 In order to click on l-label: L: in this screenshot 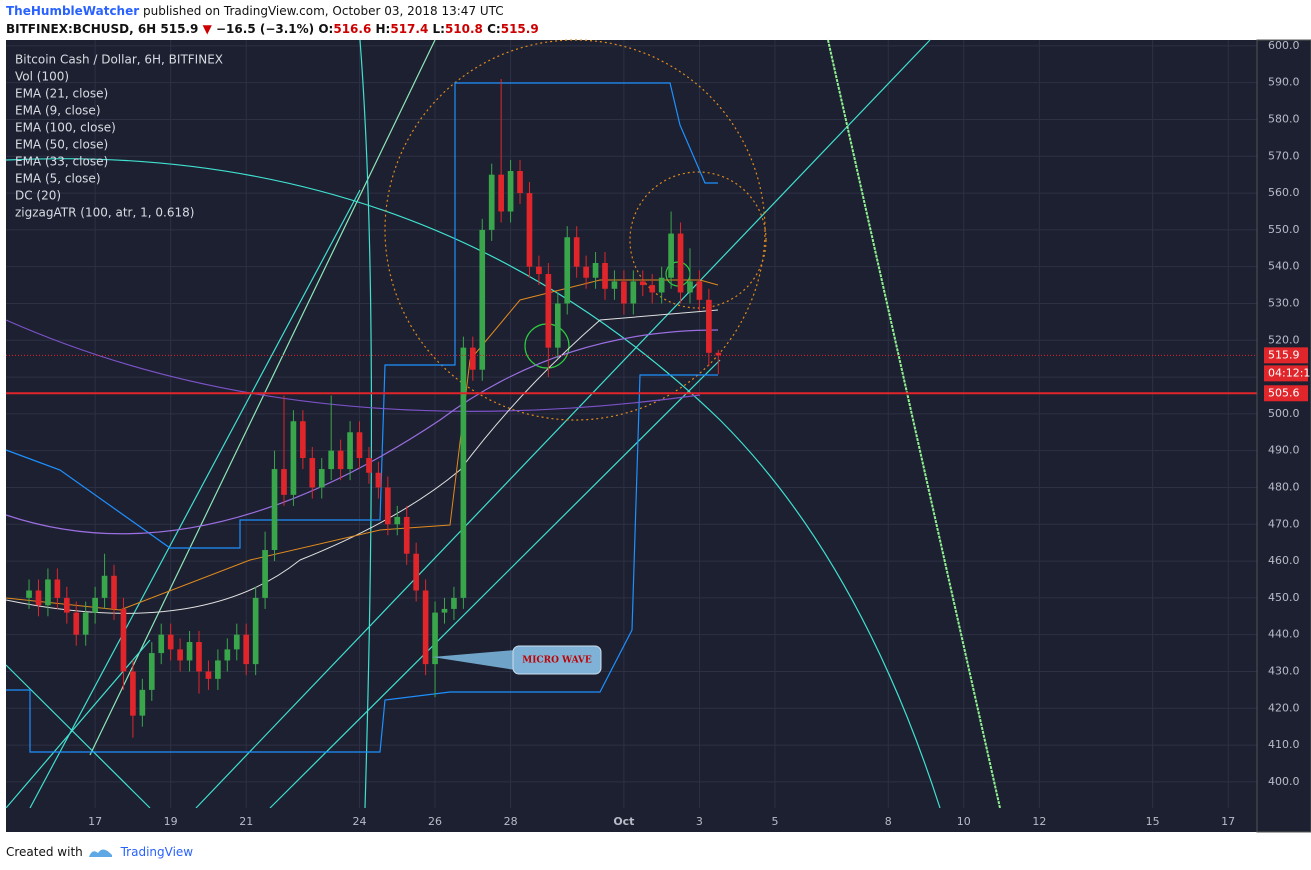, I will do `click(438, 29)`.